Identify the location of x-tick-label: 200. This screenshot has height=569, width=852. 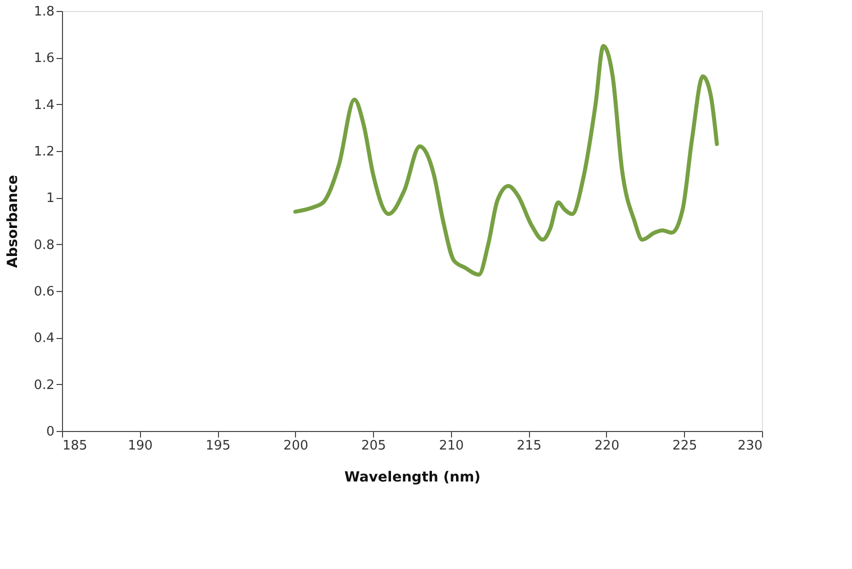
(295, 446).